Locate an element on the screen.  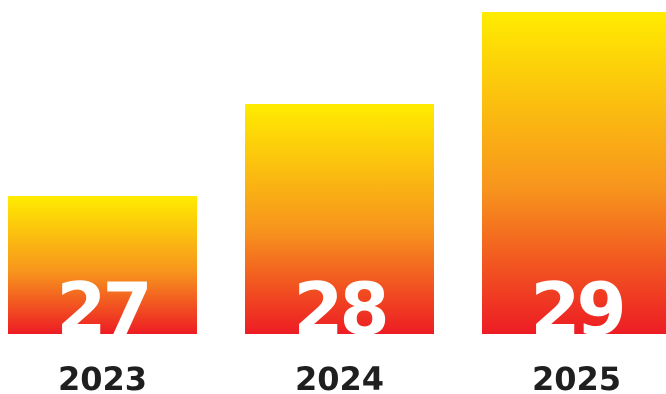
bar-value-label-2023: 27 is located at coordinates (102, 309).